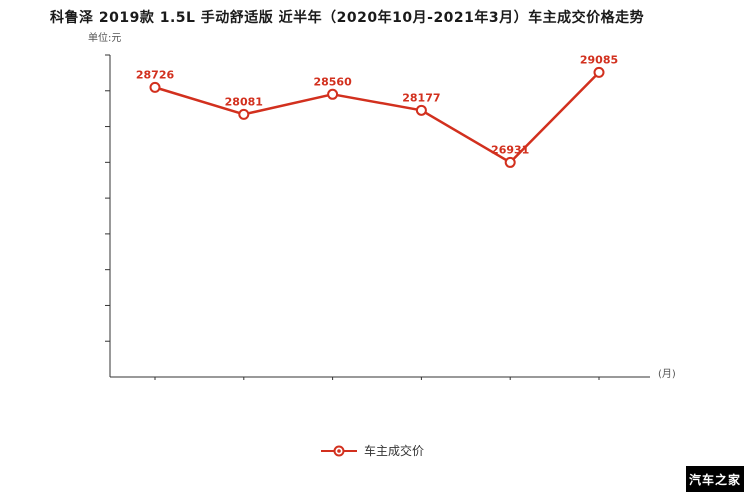 The width and height of the screenshot is (744, 496). I want to click on y-axis-unit-label: 单位:元, so click(105, 38).